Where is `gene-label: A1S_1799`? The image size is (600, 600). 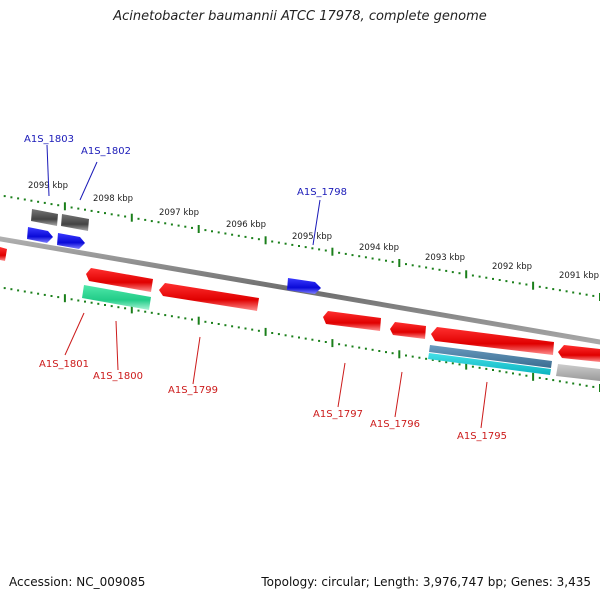
gene-label: A1S_1799 is located at coordinates (193, 390).